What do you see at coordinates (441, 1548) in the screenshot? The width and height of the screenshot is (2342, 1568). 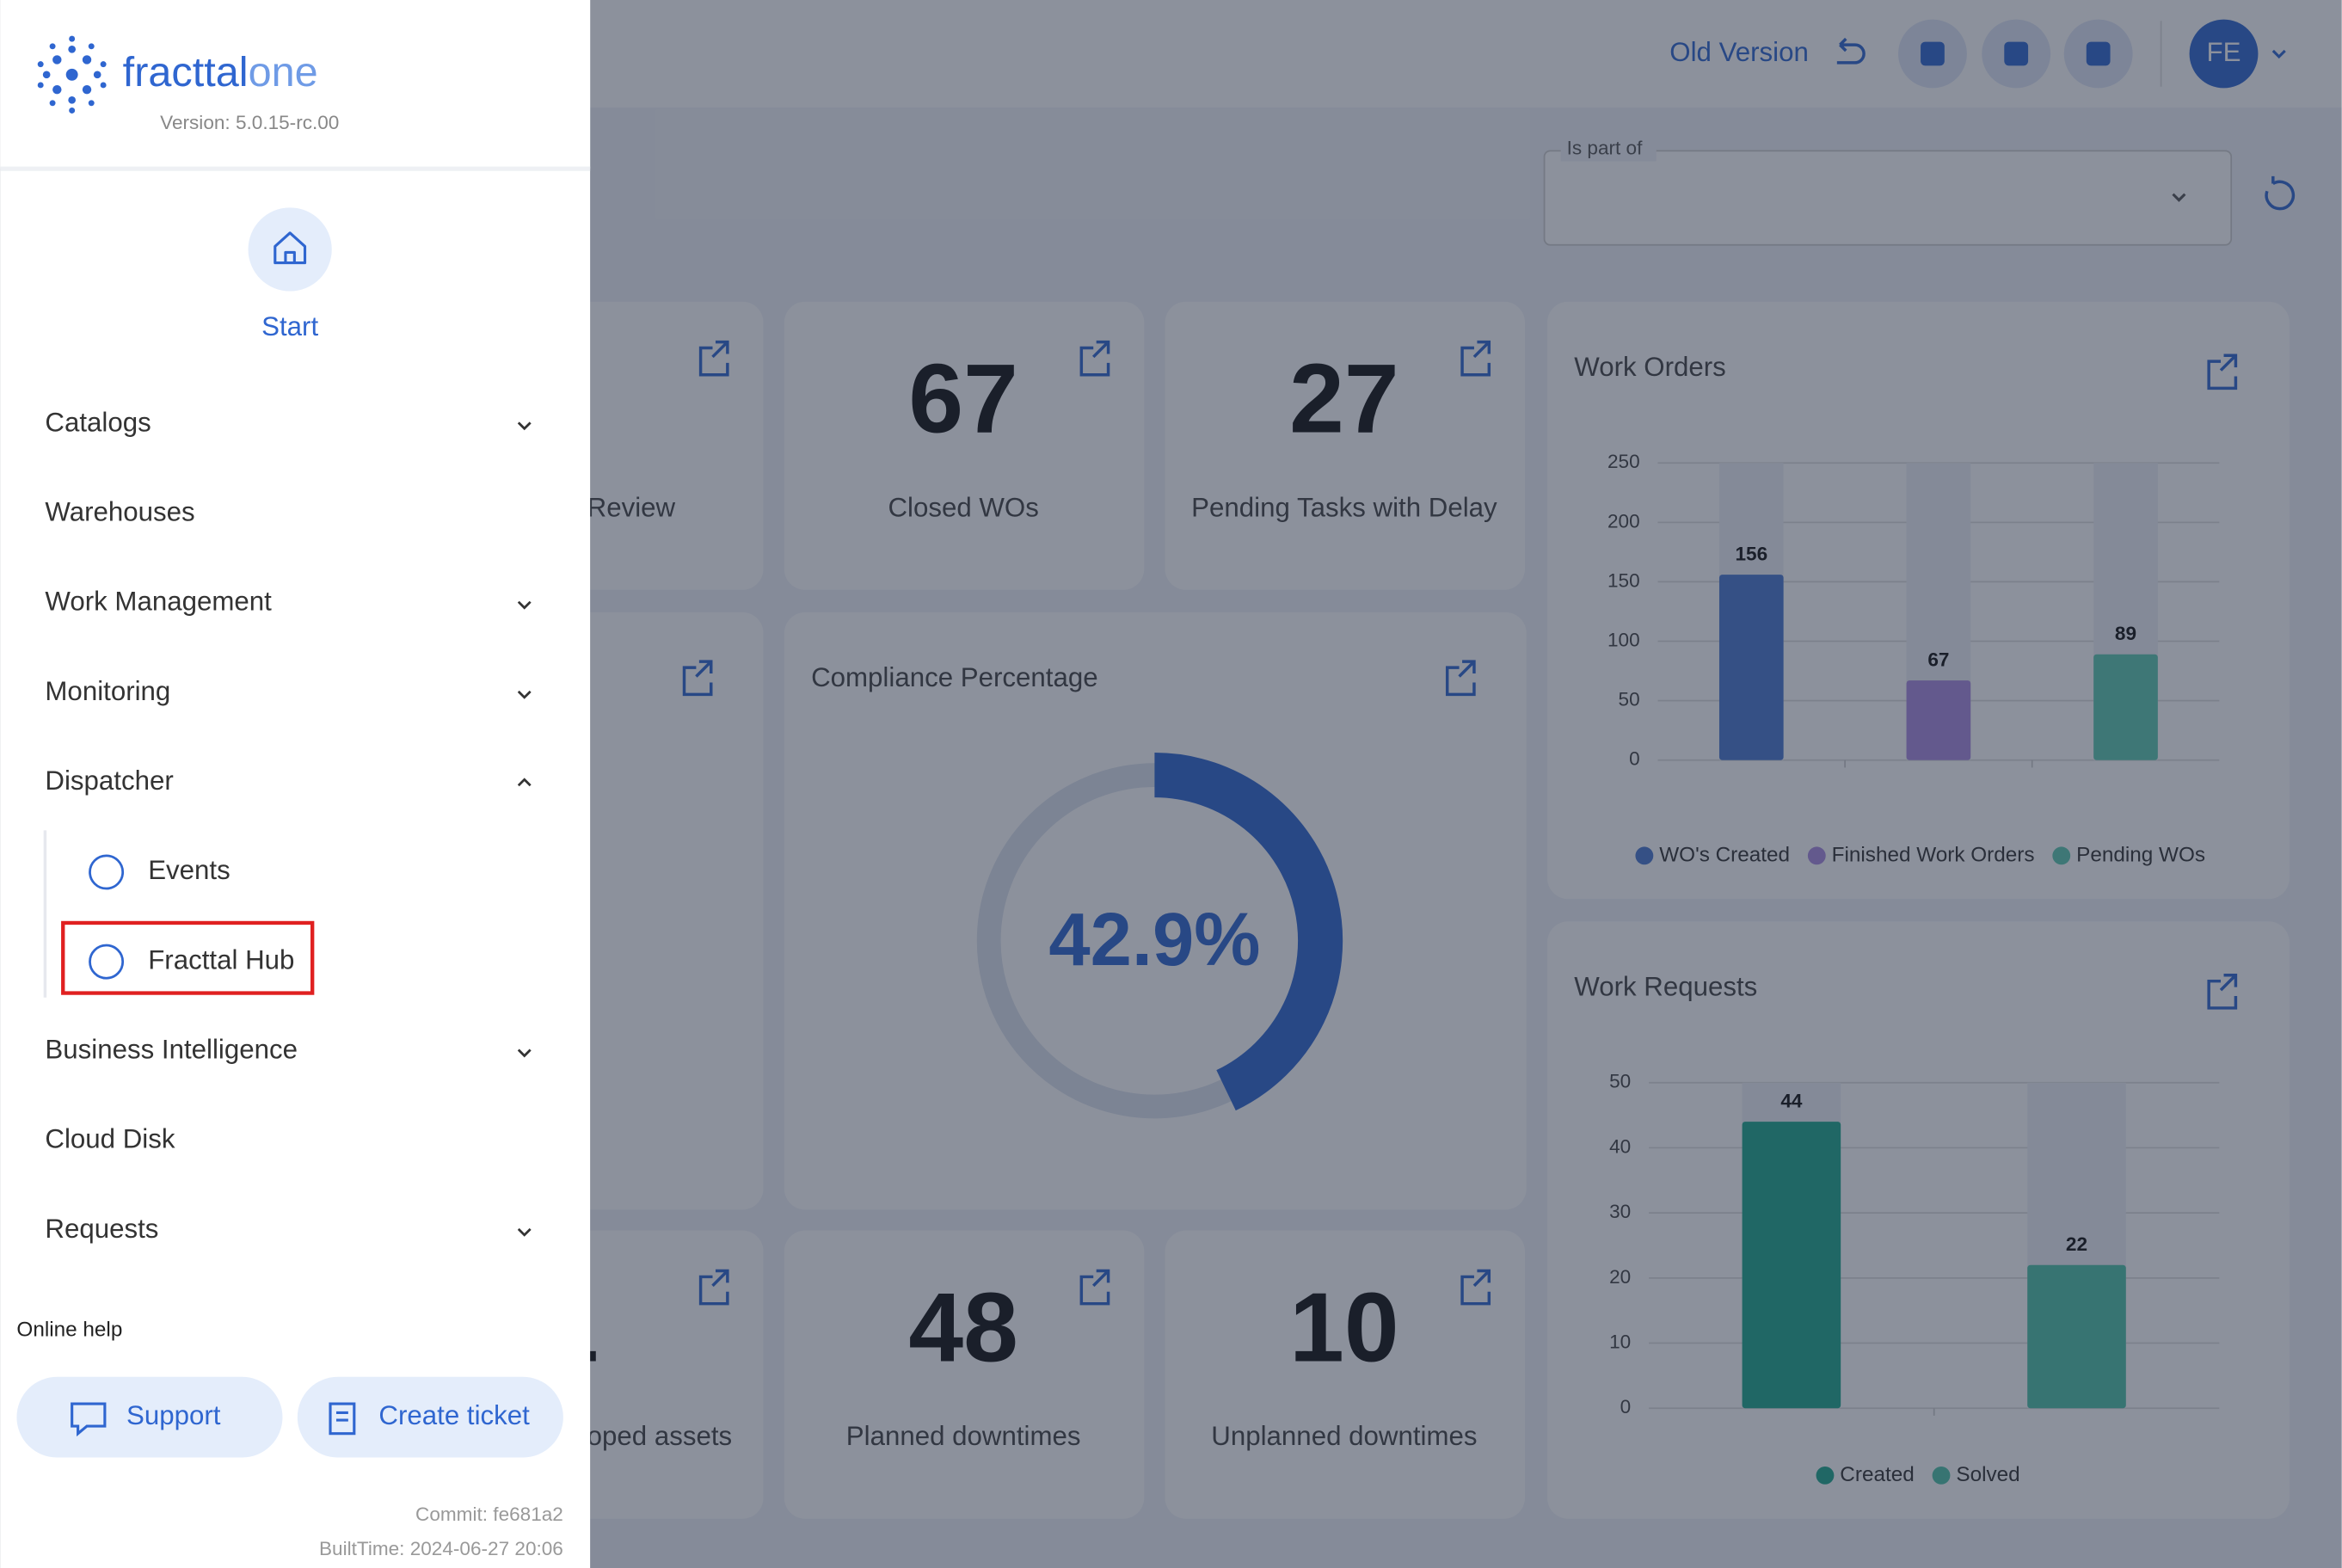 I see `built-time: BuiltTime: 2024-06-27 20:06` at bounding box center [441, 1548].